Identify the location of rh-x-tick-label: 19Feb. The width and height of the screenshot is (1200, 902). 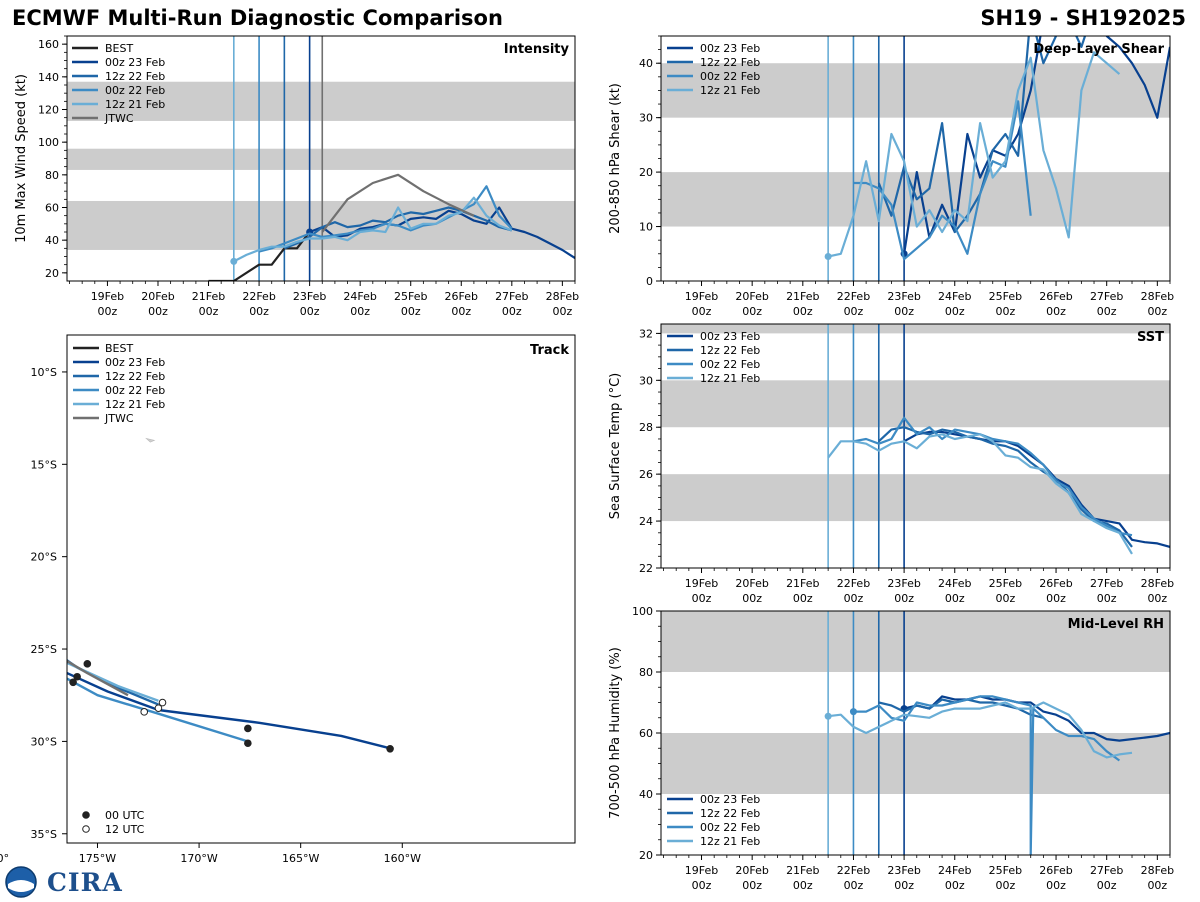
(701, 870).